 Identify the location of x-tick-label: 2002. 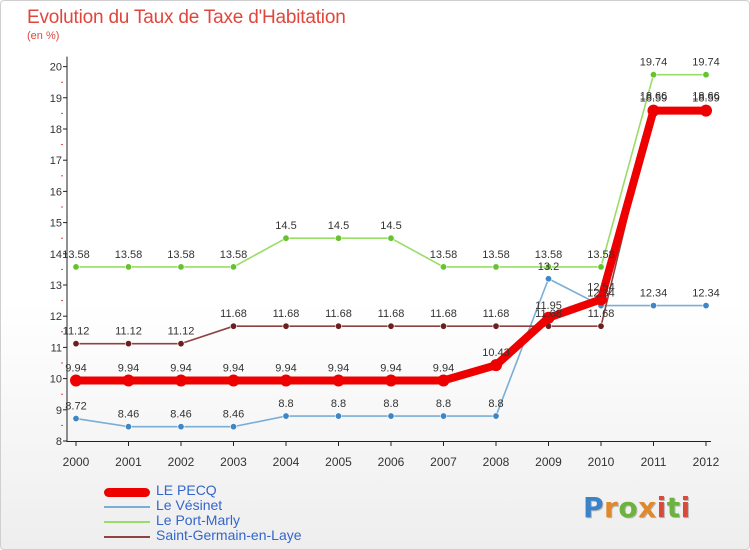
(181, 462).